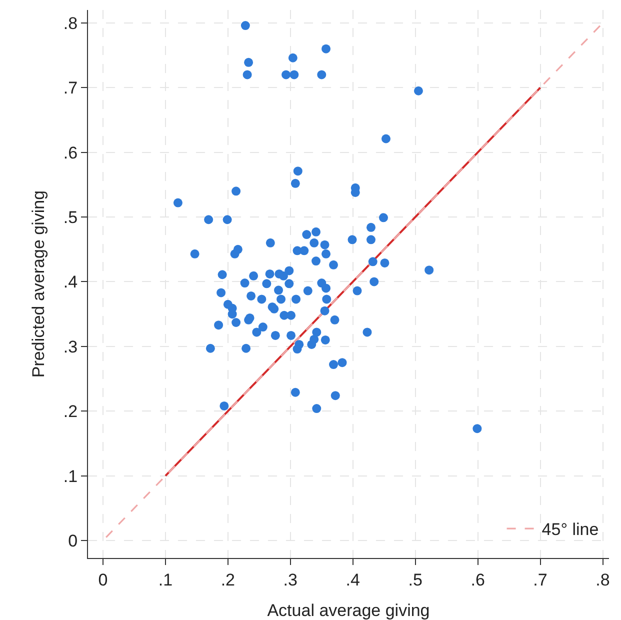  What do you see at coordinates (603, 580) in the screenshot?
I see `x-tick-label: .8` at bounding box center [603, 580].